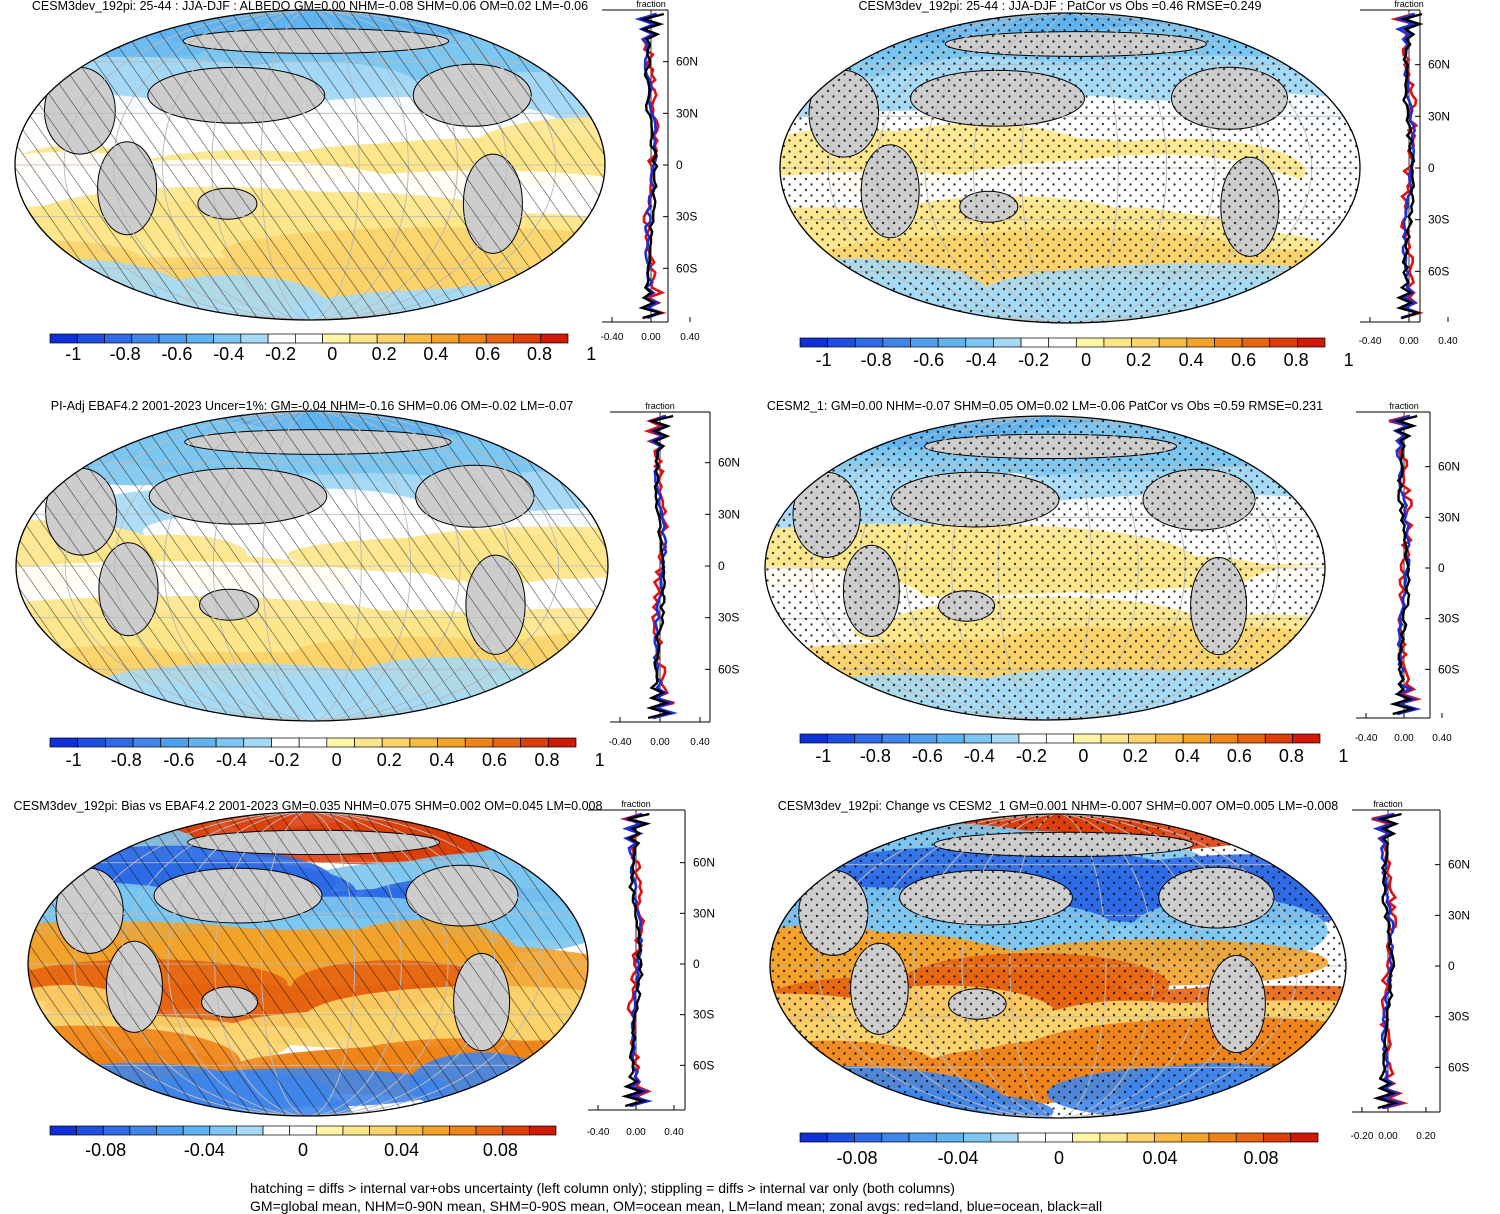 Image resolution: width=1500 pixels, height=1214 pixels. Describe the element at coordinates (1296, 360) in the screenshot. I see `colorbar-tick-label: 0.8` at that location.